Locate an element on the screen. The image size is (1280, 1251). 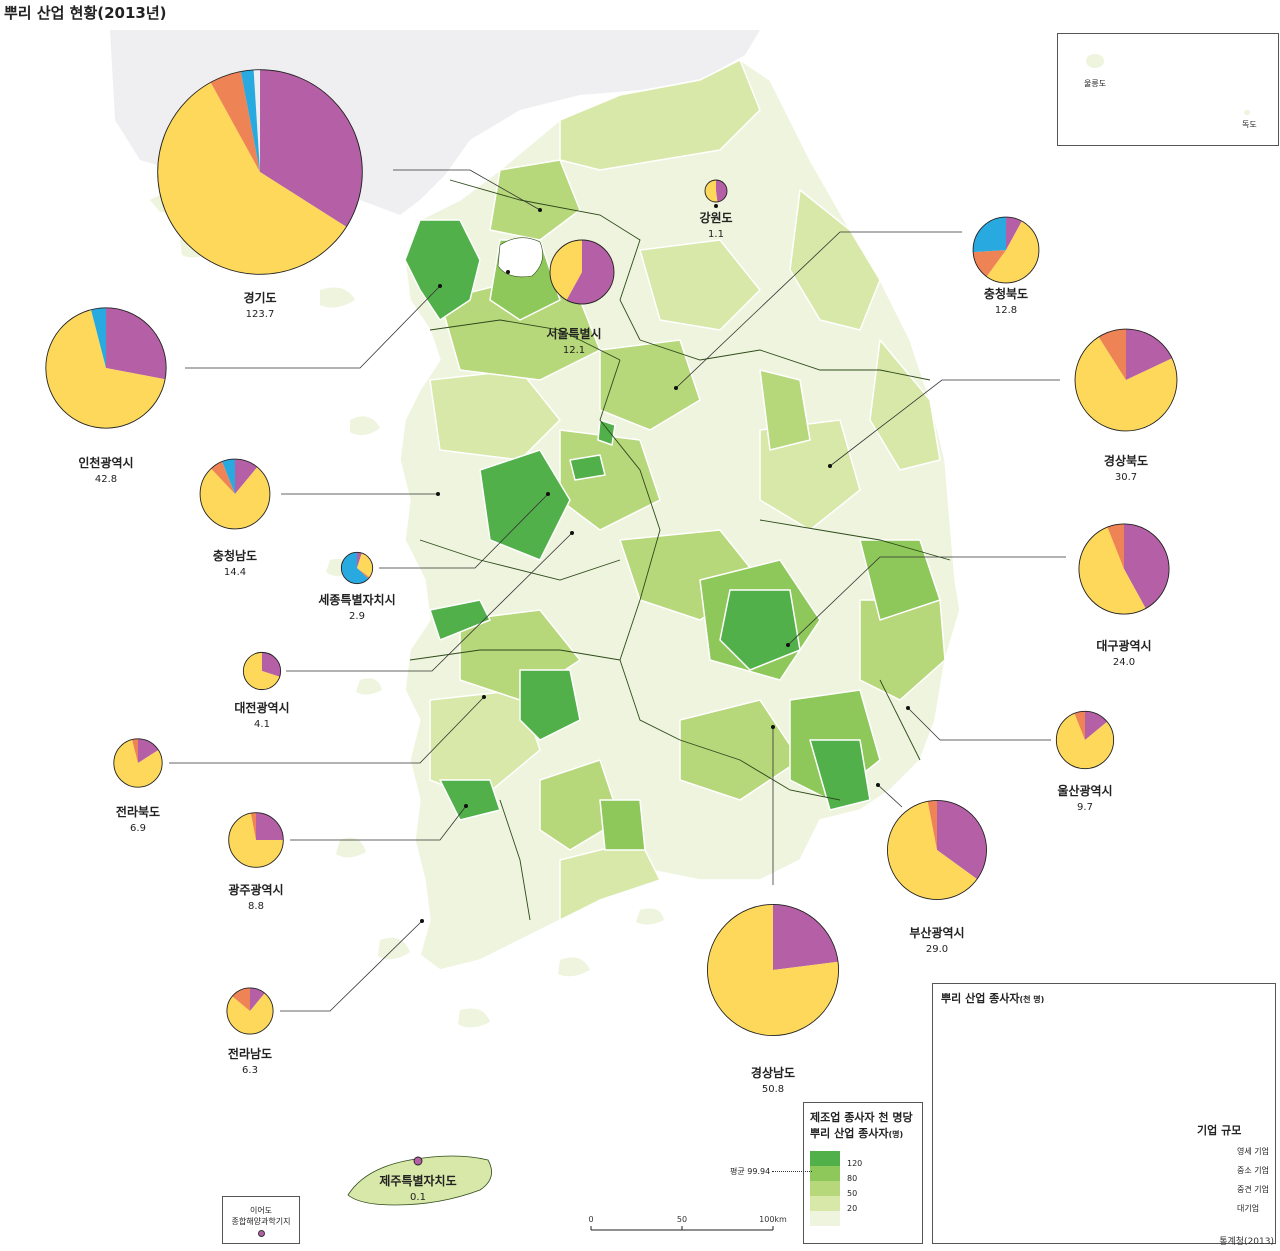
region-label-10: 전라북도 is located at coordinates (138, 811).